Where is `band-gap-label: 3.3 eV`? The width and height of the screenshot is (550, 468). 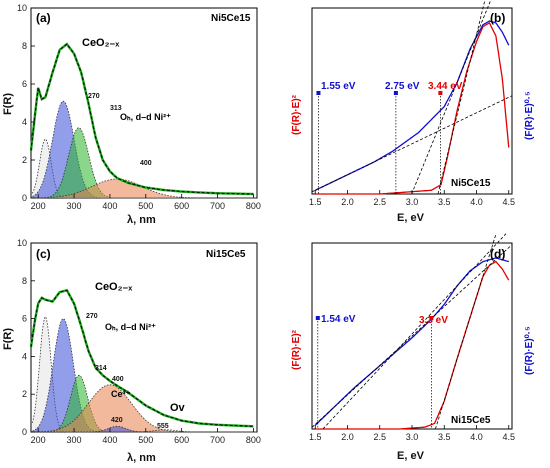 band-gap-label: 3.3 eV is located at coordinates (433, 320).